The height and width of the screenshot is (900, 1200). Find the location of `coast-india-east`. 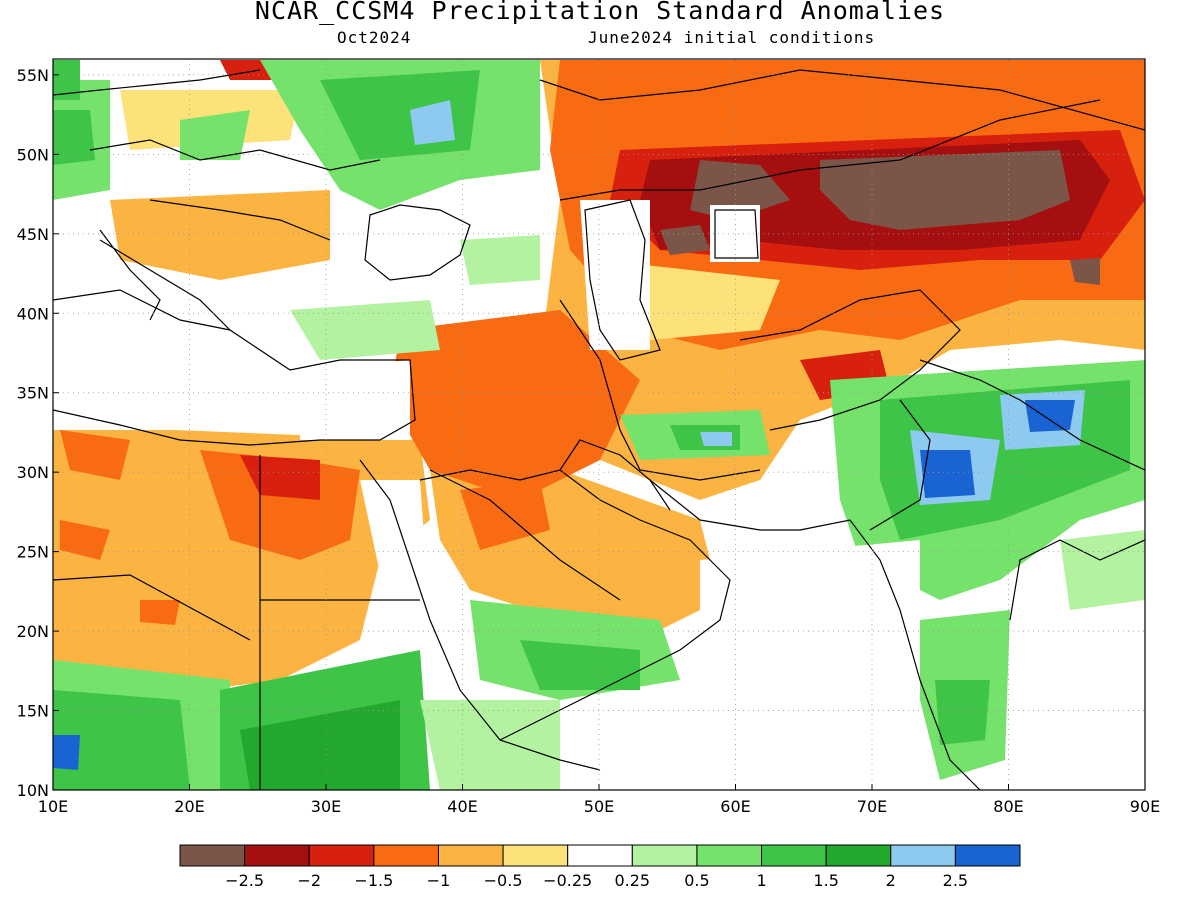

coast-india-east is located at coordinates (1077, 580).